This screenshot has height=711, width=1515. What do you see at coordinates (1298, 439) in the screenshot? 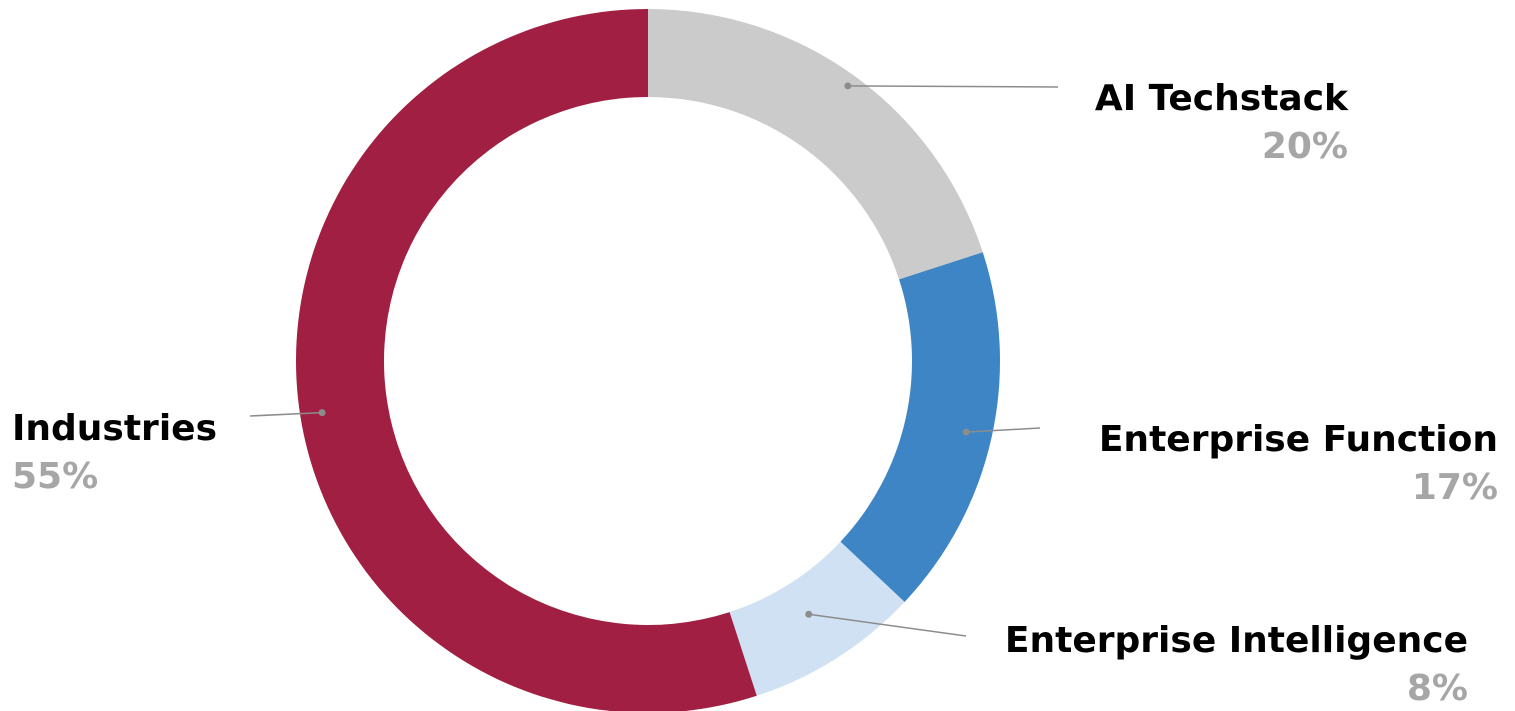
I see `slice-label-enterprise-function: Enterprise Function` at bounding box center [1298, 439].